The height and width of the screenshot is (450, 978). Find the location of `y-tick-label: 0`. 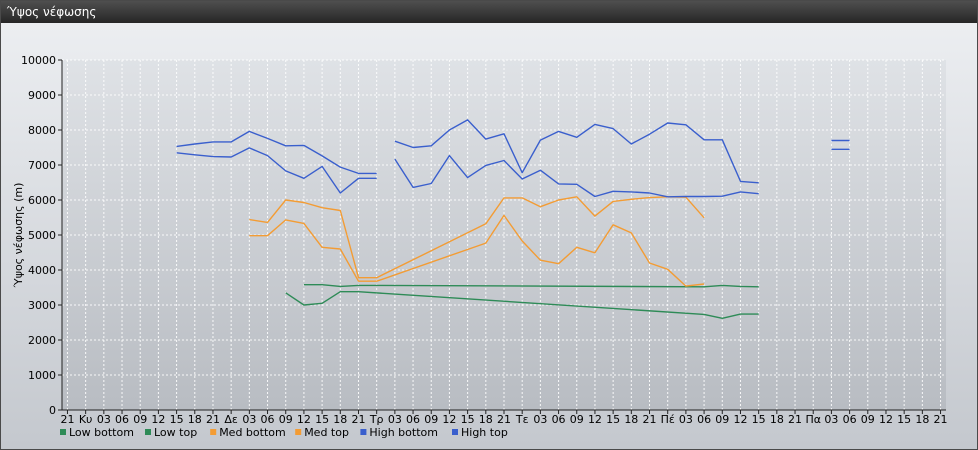

y-tick-label: 0 is located at coordinates (52, 410).